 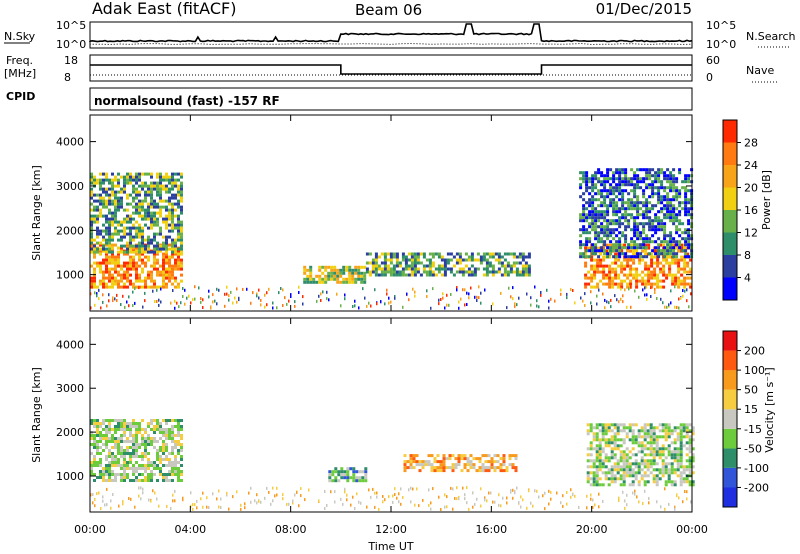 I want to click on colorbar-tick-label: 16, so click(x=751, y=210).